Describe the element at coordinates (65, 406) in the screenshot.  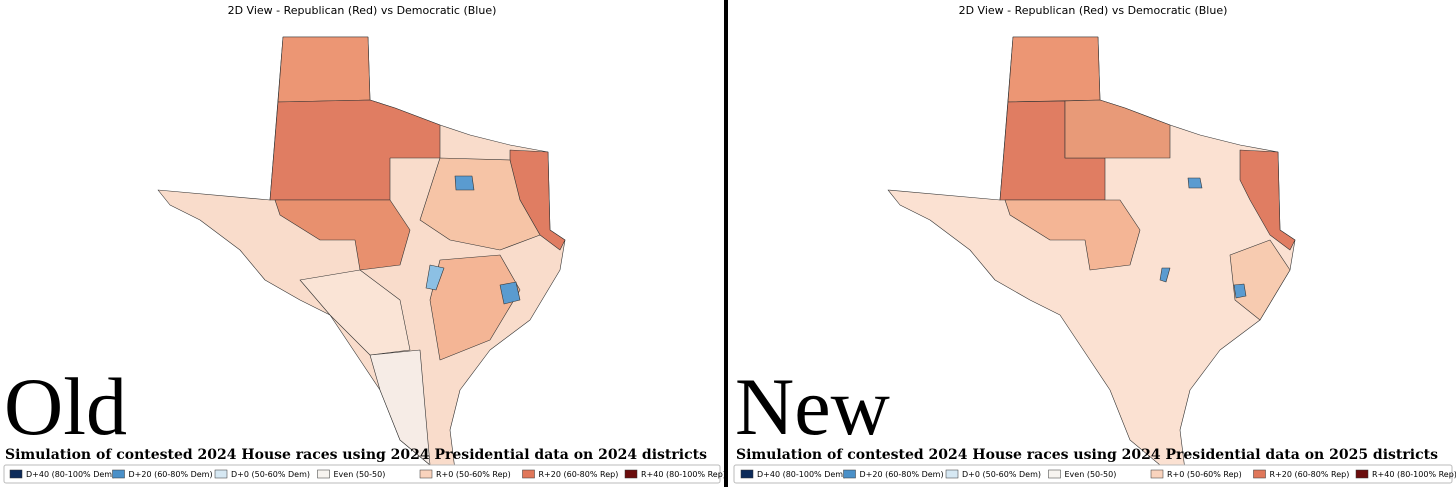
I see `panel-label: Old` at that location.